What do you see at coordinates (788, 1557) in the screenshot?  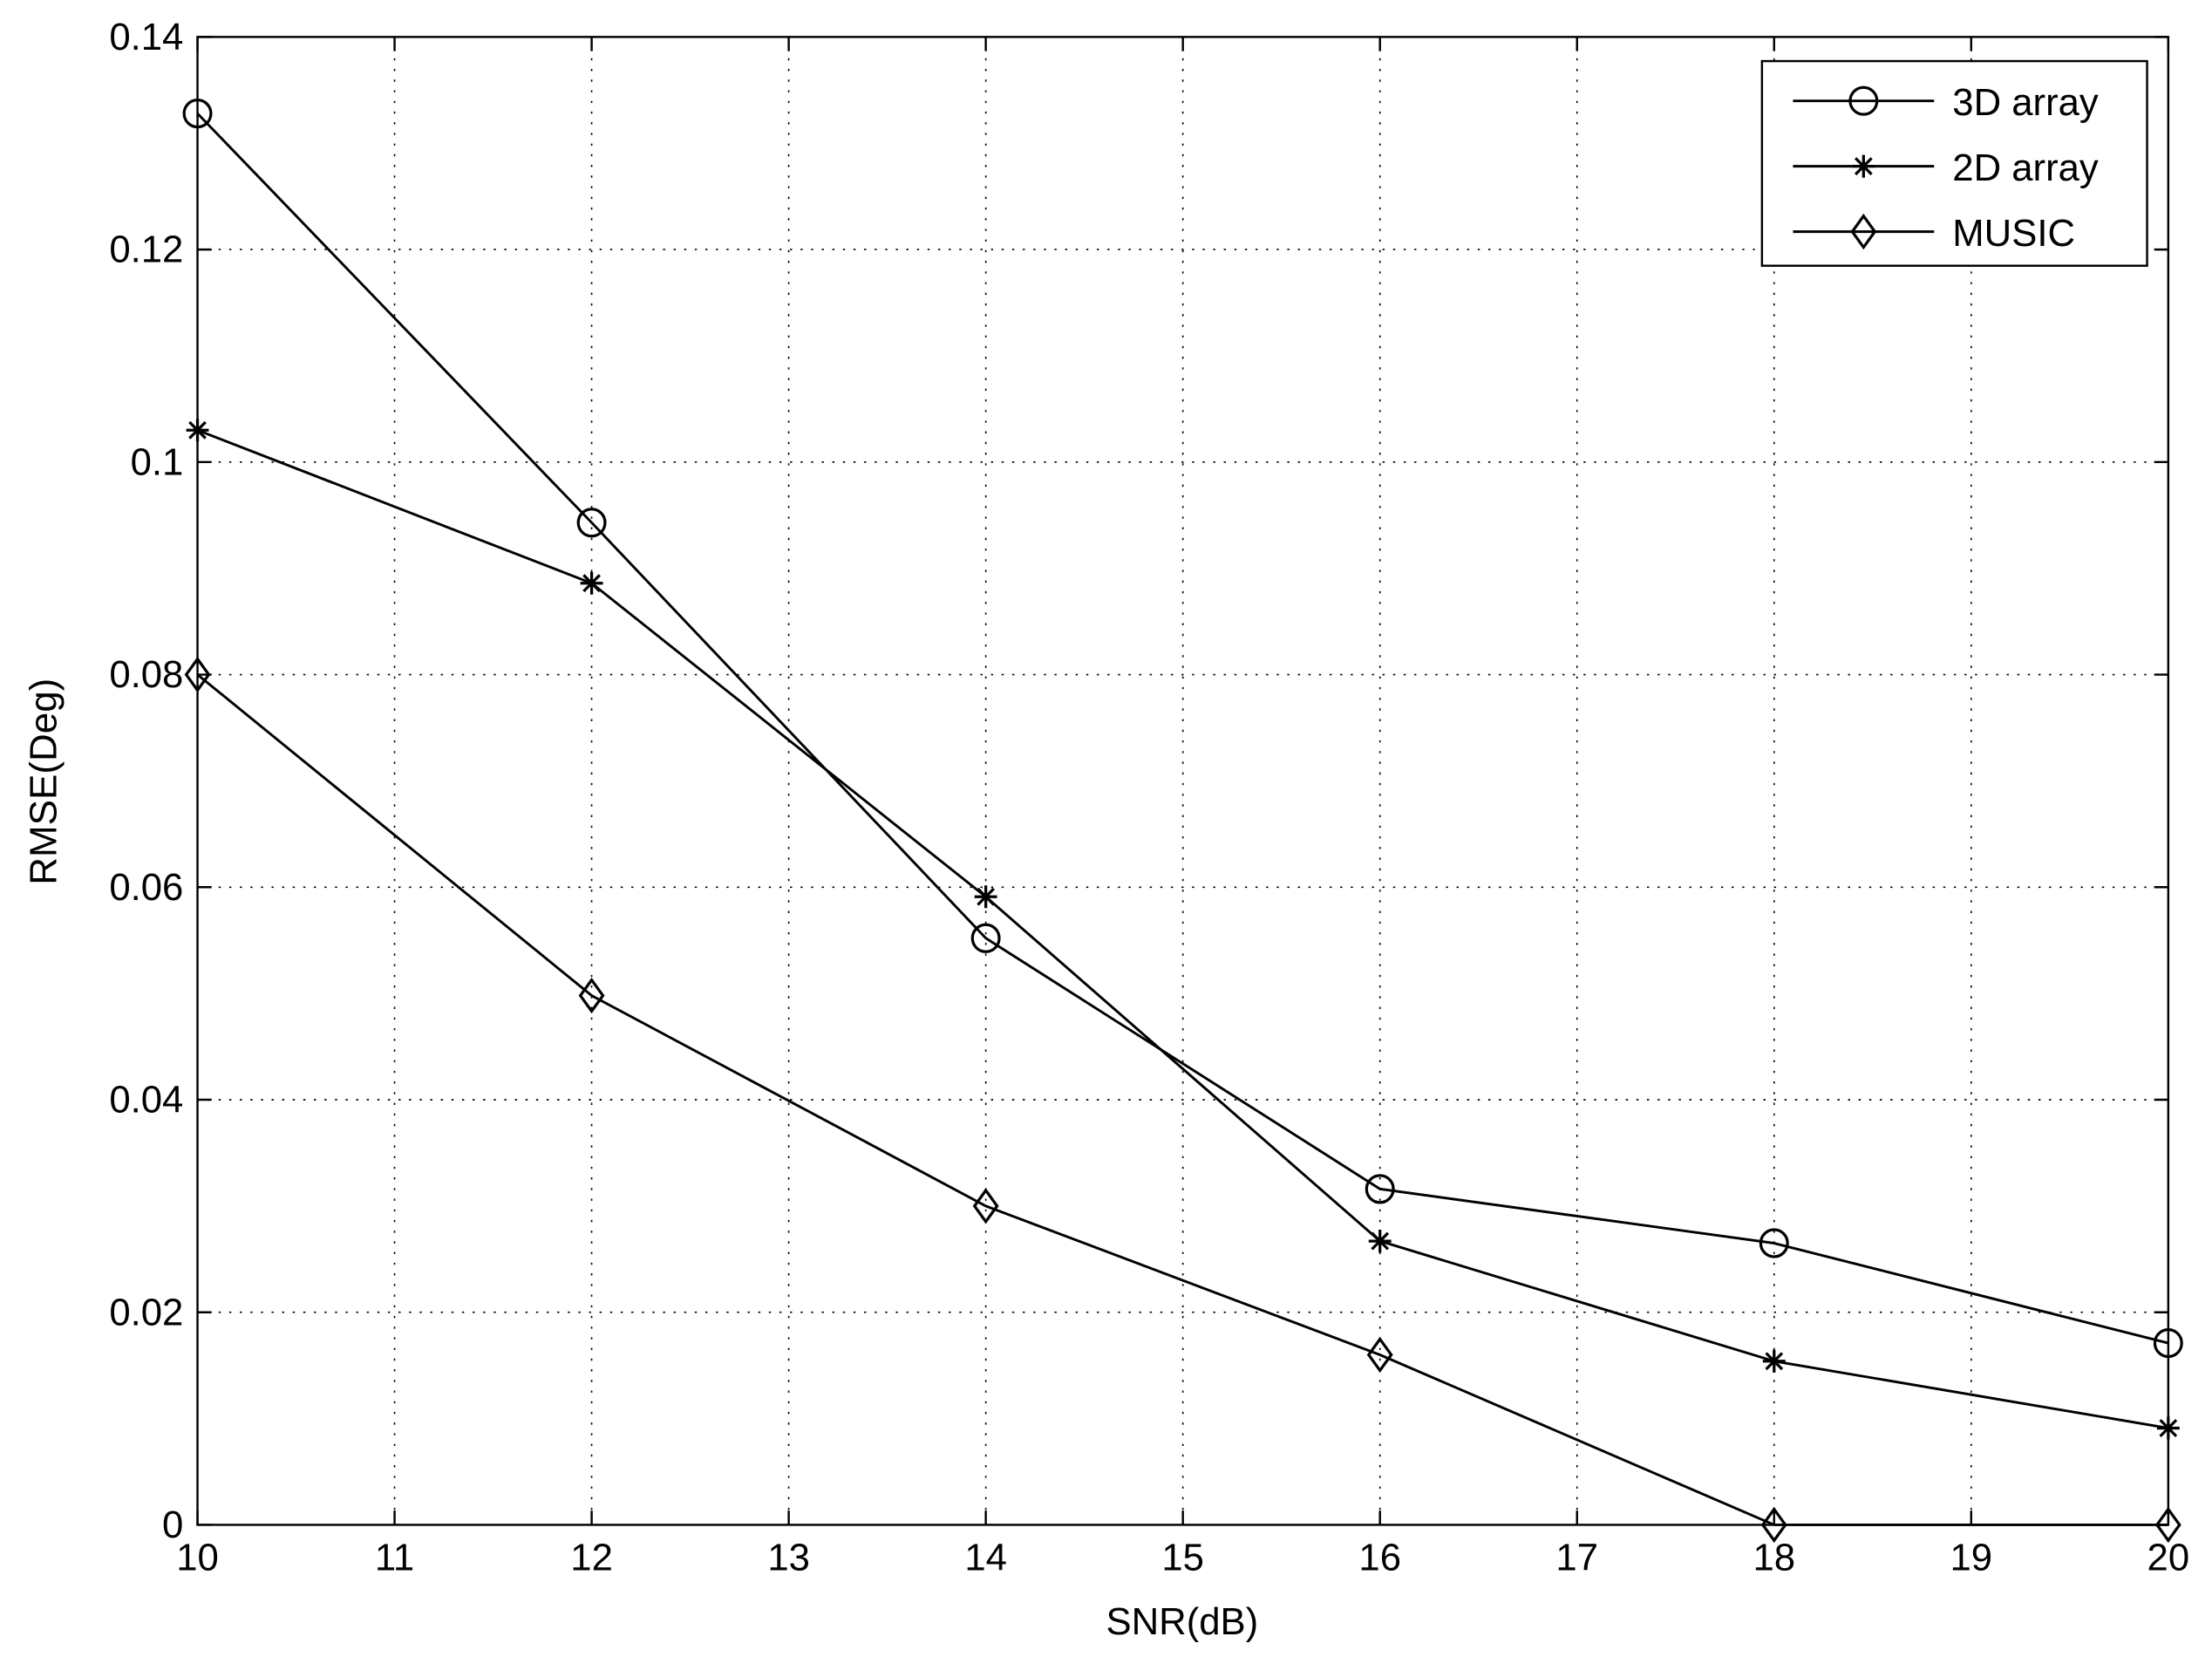 I see `x-tick-label: 13` at bounding box center [788, 1557].